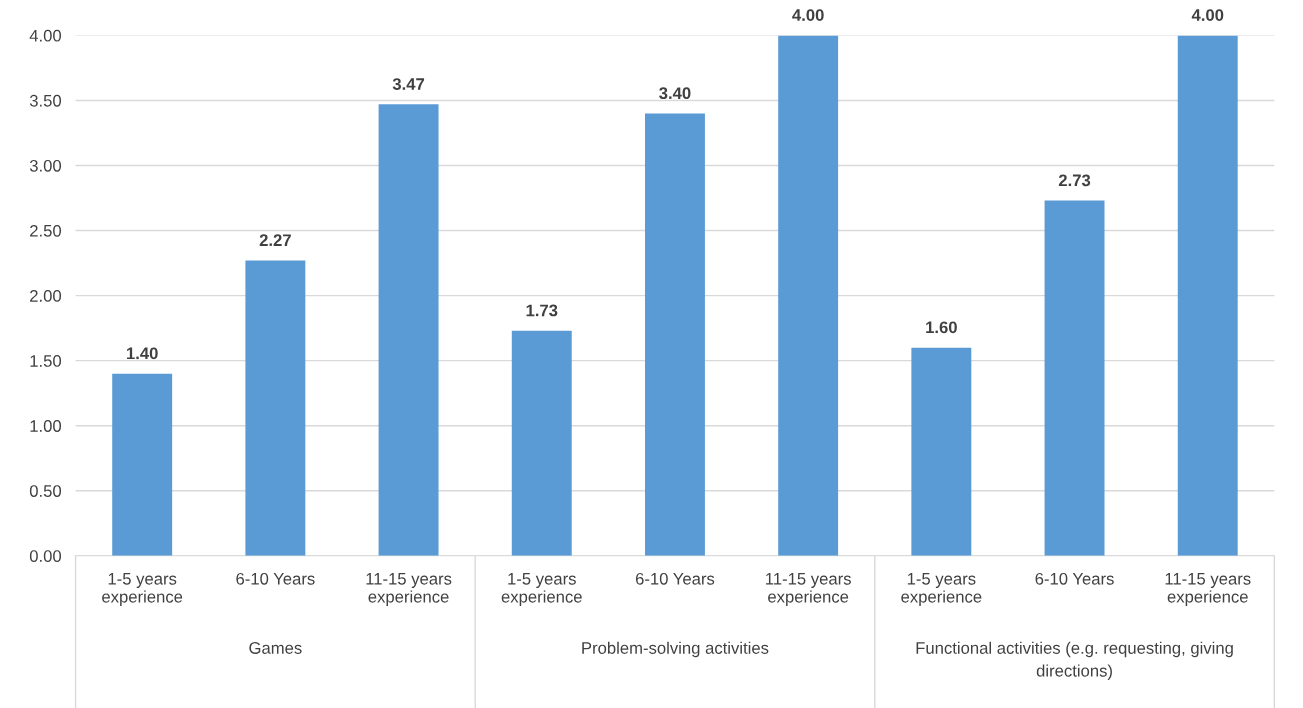 This screenshot has height=708, width=1303. What do you see at coordinates (45, 556) in the screenshot?
I see `y-tick-label: 0.00` at bounding box center [45, 556].